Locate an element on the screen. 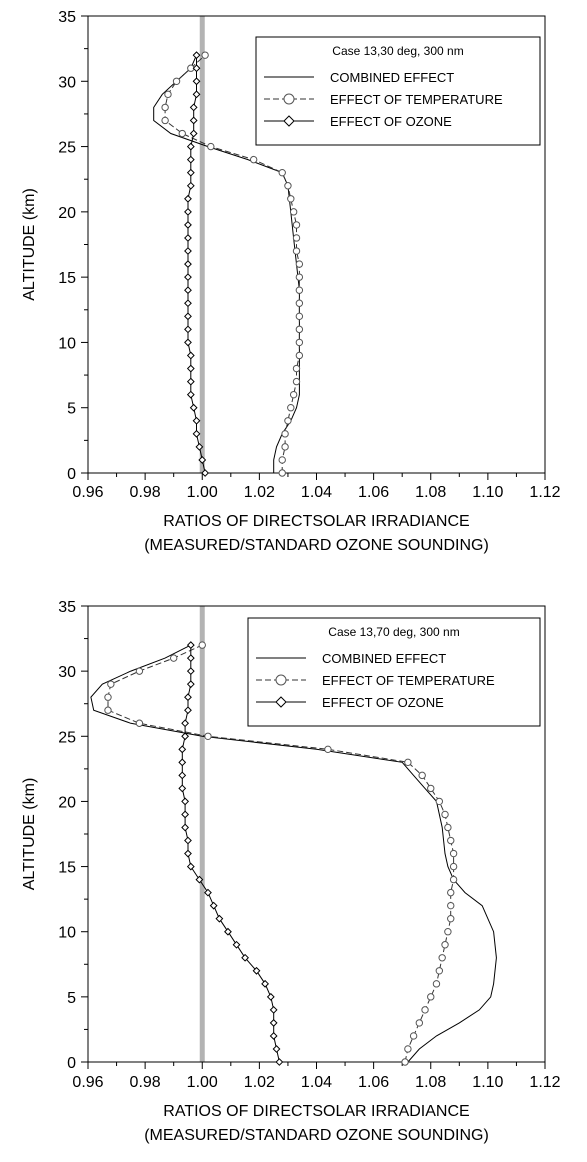 Image resolution: width=587 pixels, height=1162 pixels. y-tick-label: 15 is located at coordinates (67, 868).